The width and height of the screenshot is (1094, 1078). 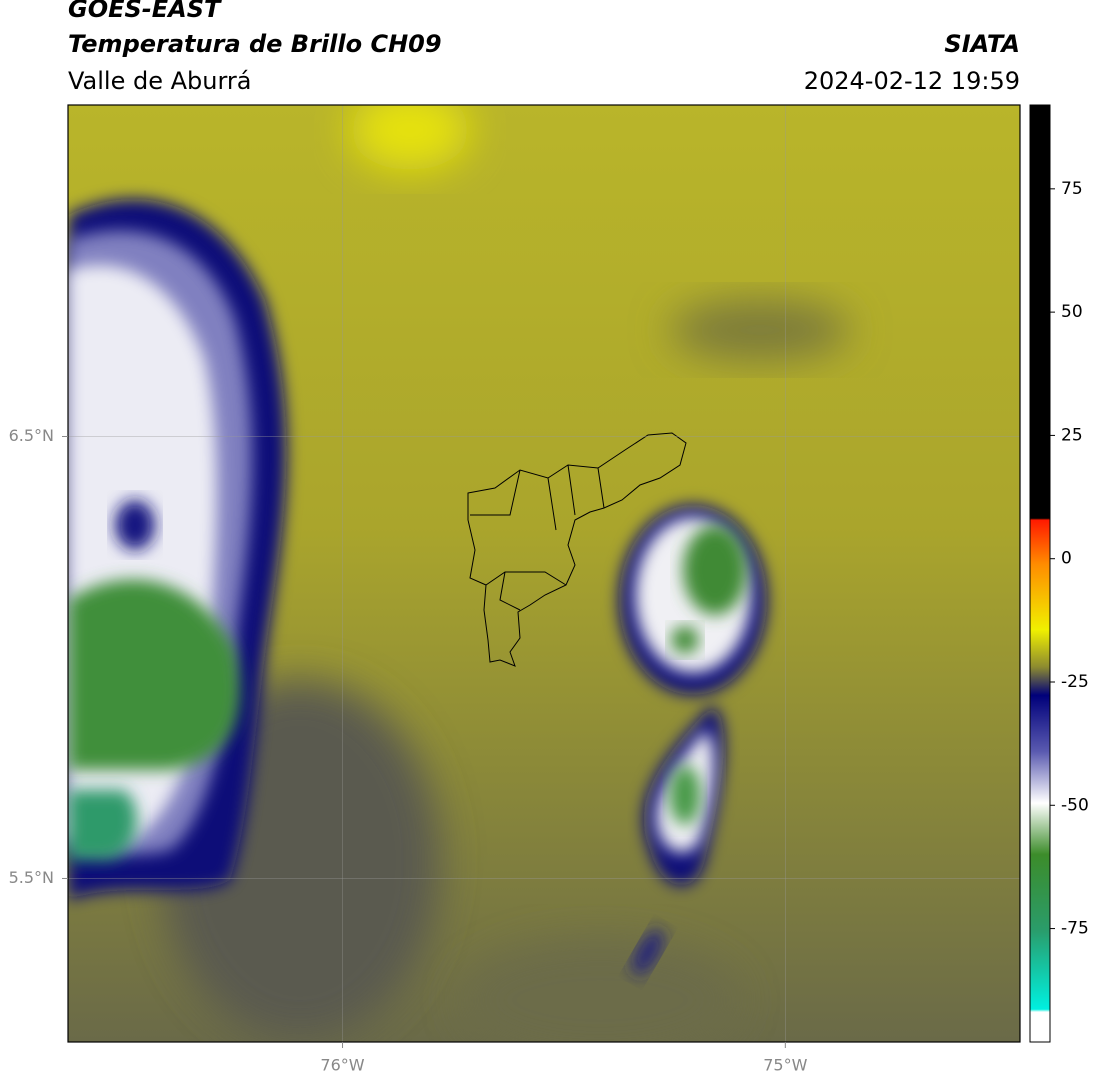 I want to click on x-tick-label: 76°W, so click(x=342, y=1065).